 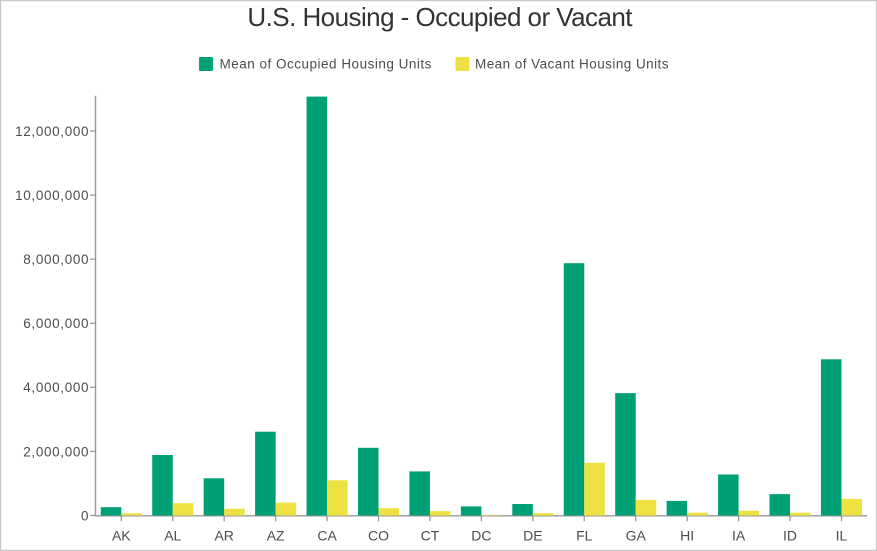 I want to click on svg-text: 12,000,000, so click(x=52, y=131).